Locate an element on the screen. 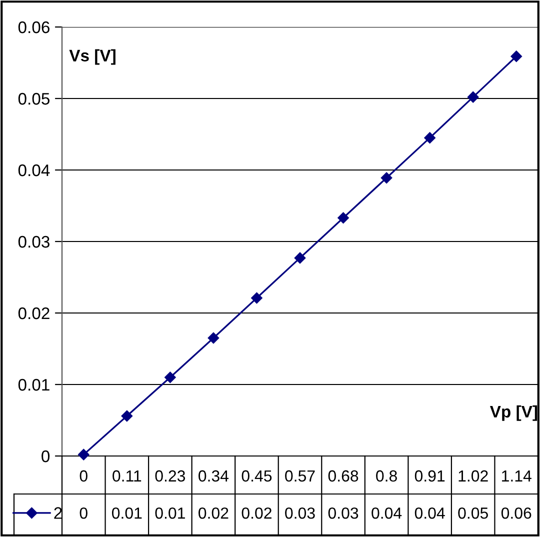 The width and height of the screenshot is (540, 537). legend-label: 2 is located at coordinates (58, 513).